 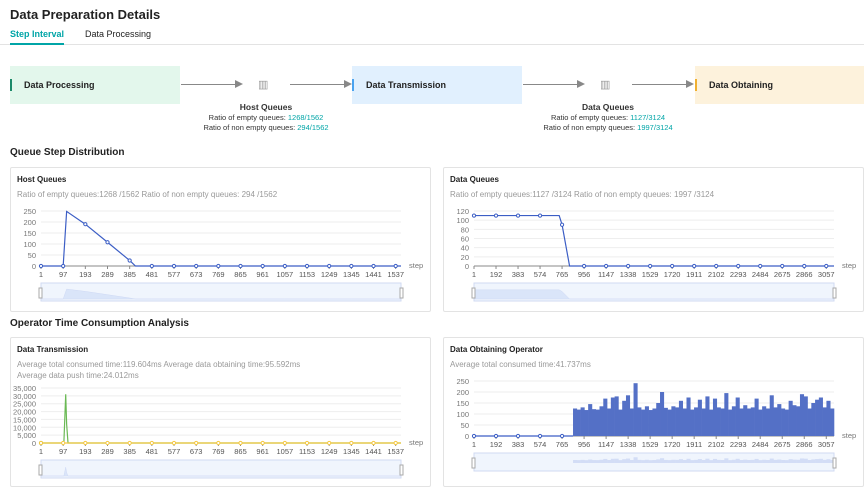 What do you see at coordinates (174, 451) in the screenshot?
I see `x-tick-label: 577` at bounding box center [174, 451].